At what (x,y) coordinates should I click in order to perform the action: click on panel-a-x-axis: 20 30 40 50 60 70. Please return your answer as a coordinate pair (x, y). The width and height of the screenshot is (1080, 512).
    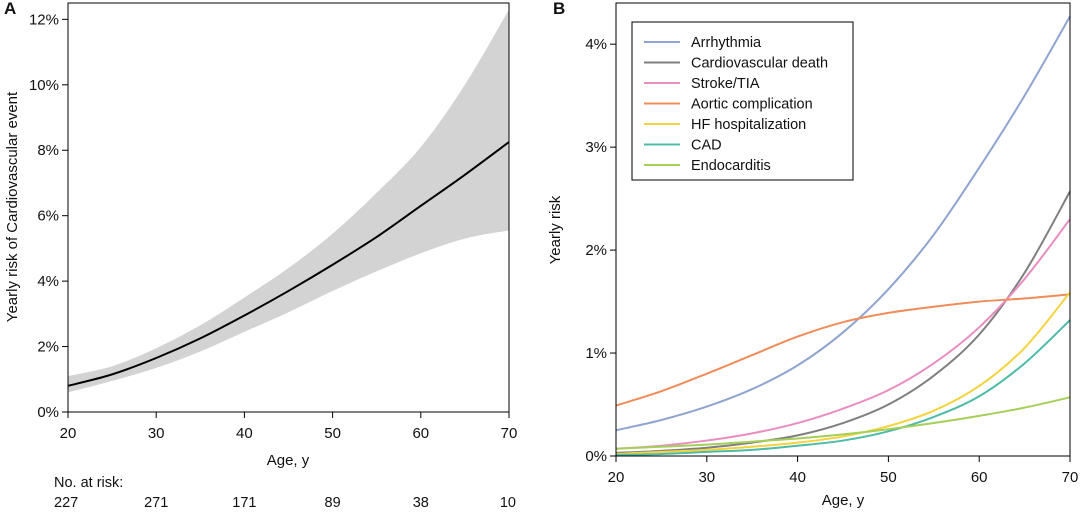
    Looking at the image, I should click on (289, 427).